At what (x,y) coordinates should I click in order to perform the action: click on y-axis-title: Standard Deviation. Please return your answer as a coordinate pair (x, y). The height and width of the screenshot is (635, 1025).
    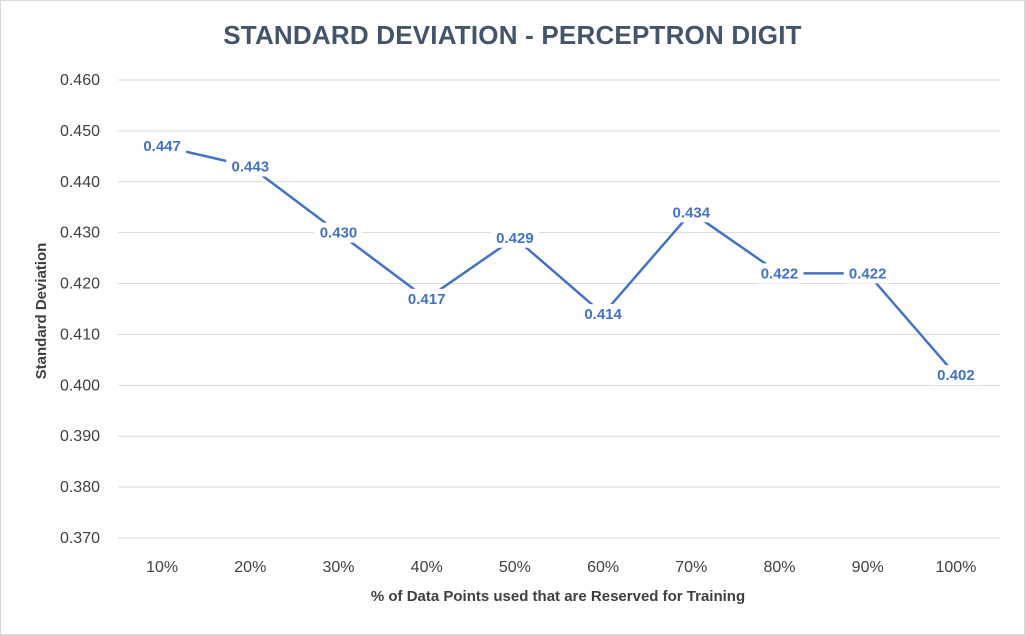
    Looking at the image, I should click on (41, 311).